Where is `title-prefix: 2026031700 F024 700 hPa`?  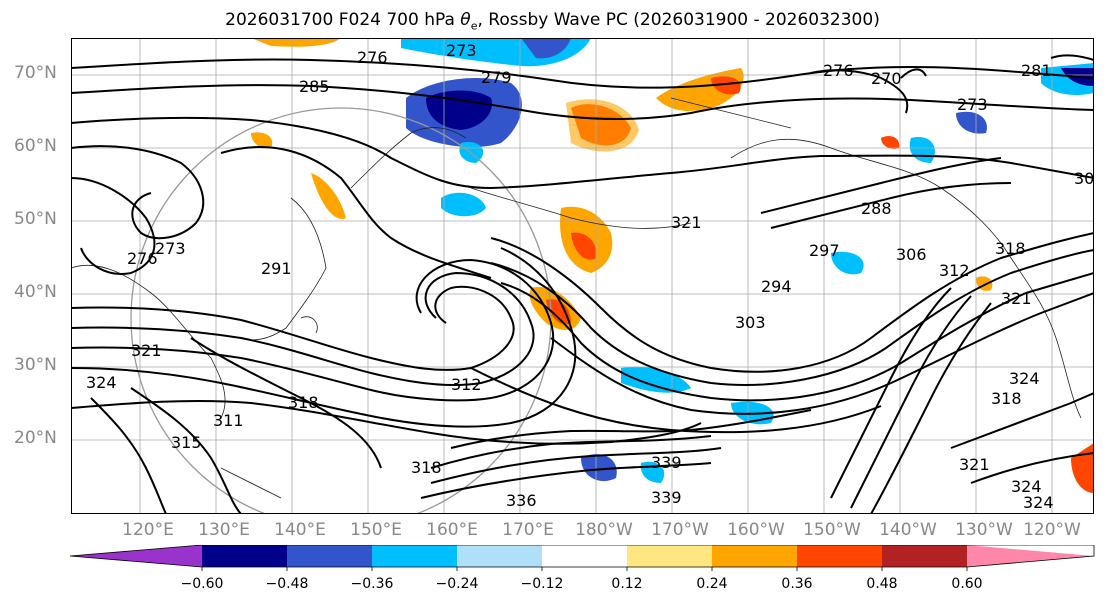
title-prefix: 2026031700 F024 700 hPa is located at coordinates (343, 20).